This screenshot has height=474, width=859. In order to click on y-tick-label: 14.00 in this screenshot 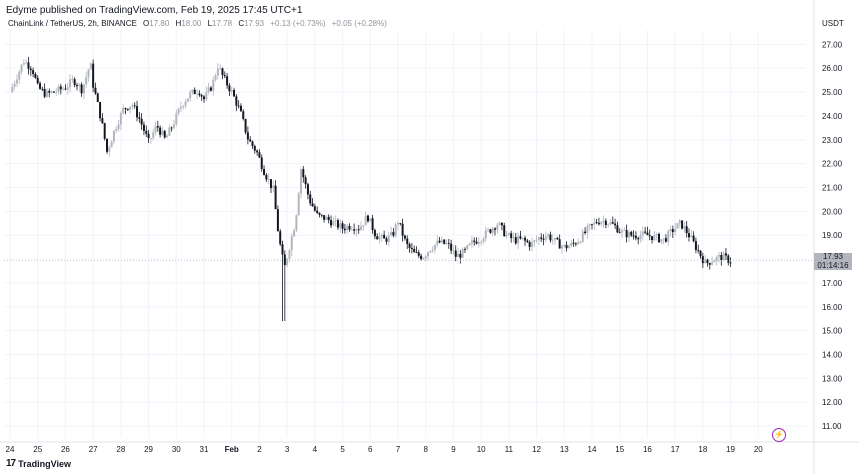, I will do `click(832, 354)`.